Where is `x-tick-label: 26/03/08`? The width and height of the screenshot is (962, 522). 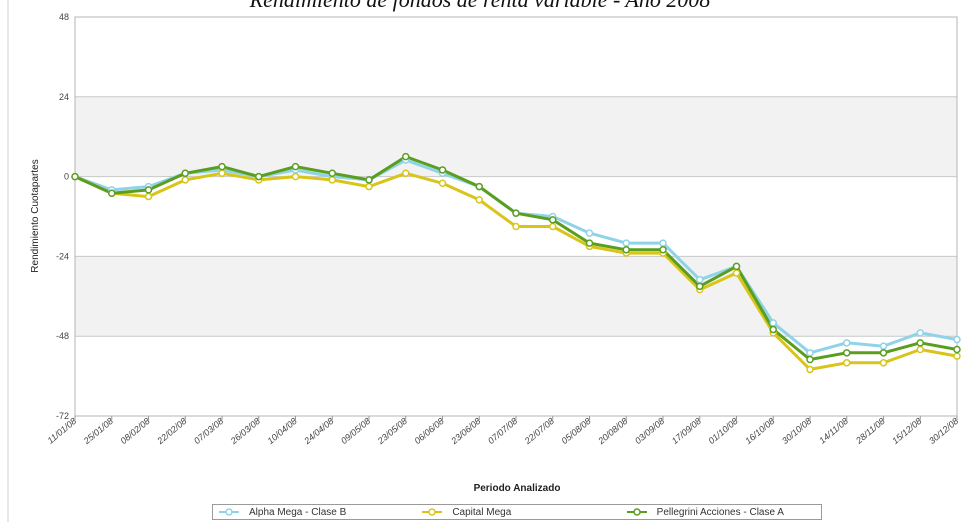 x-tick-label: 26/03/08 is located at coordinates (245, 431).